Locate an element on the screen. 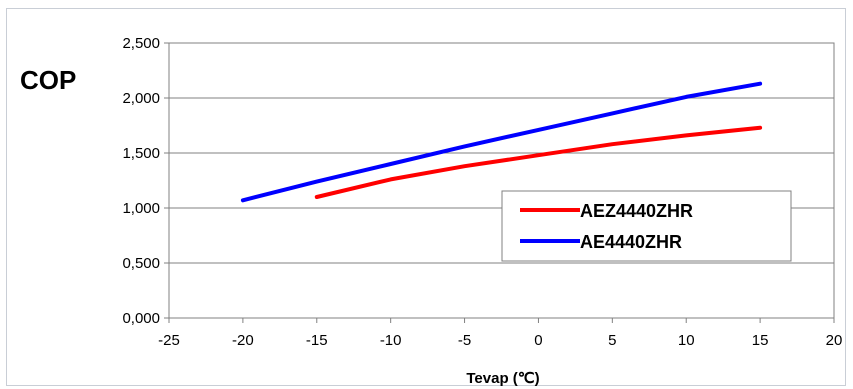 This screenshot has width=853, height=389. legend-label-ae4440zhr: AE4440ZHR is located at coordinates (631, 242).